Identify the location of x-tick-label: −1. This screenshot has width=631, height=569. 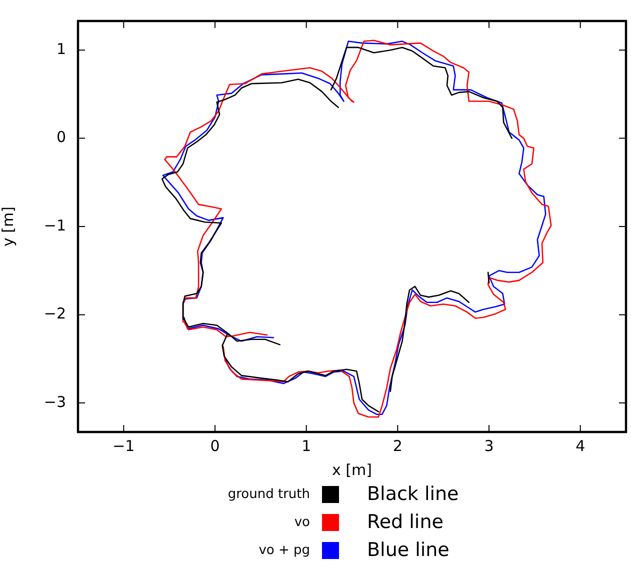
(123, 445).